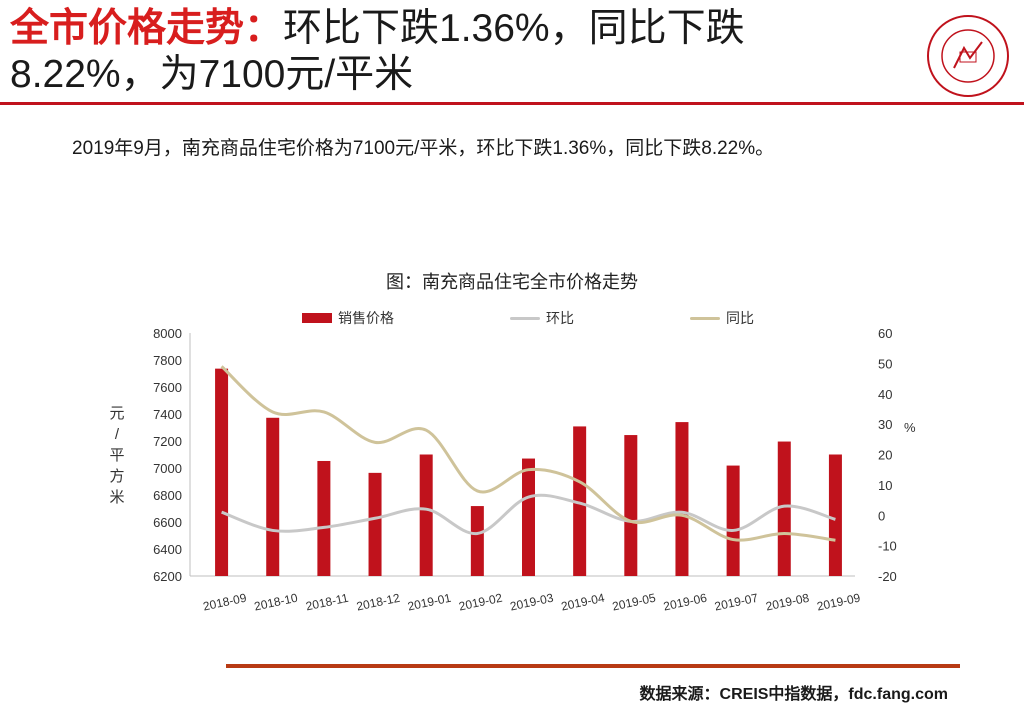  Describe the element at coordinates (167, 333) in the screenshot. I see `y-tick-label-left: 8000` at that location.